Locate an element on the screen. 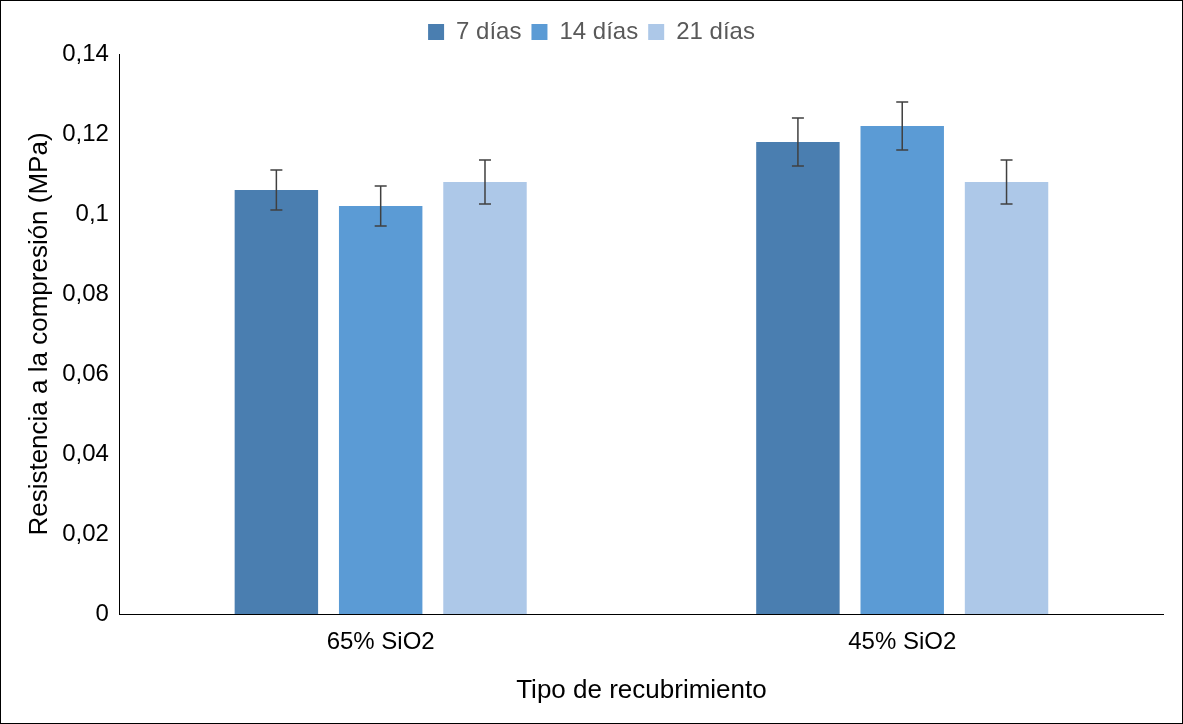  legend-label: 14 días is located at coordinates (599, 30).